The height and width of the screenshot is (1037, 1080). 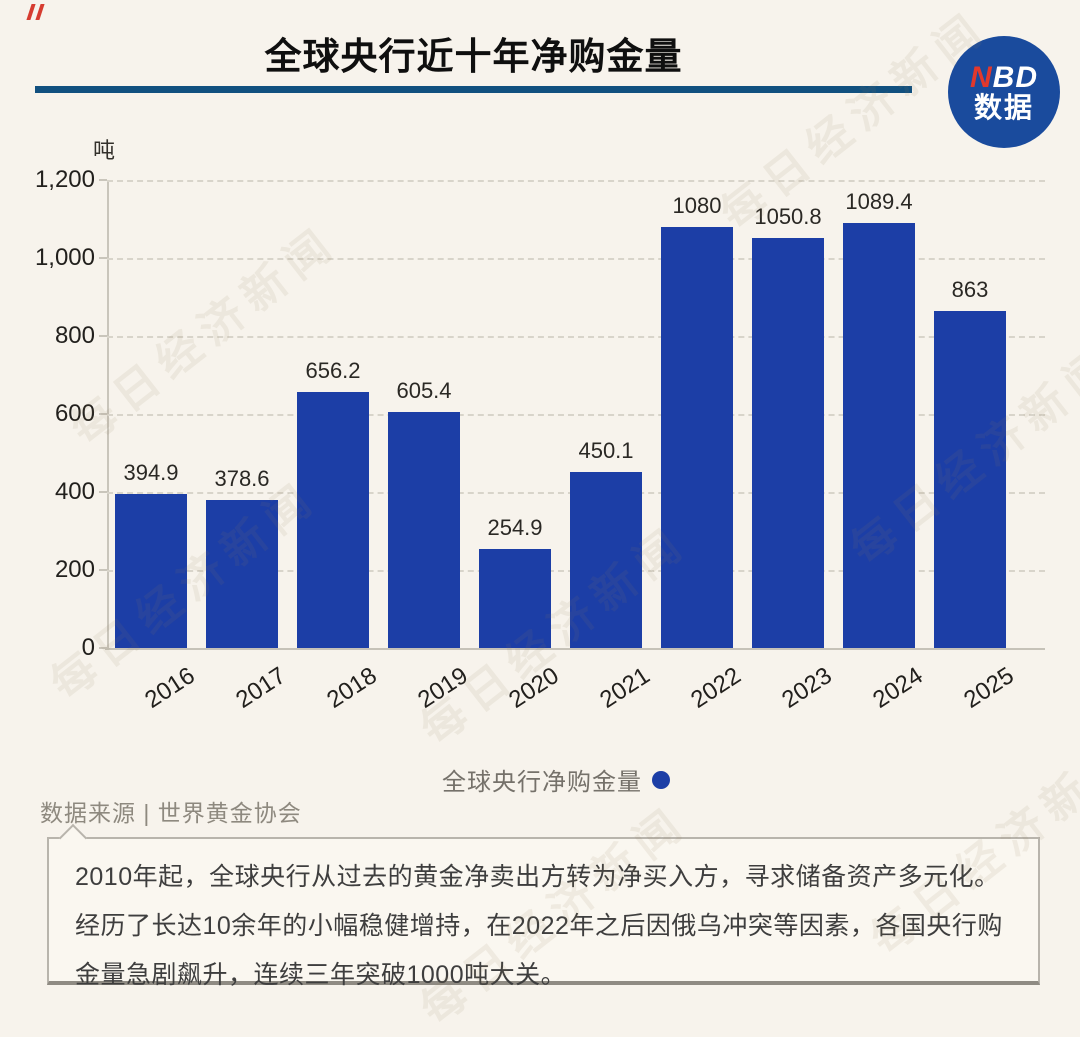 What do you see at coordinates (74, 413) in the screenshot?
I see `y-tick-label-600: 600` at bounding box center [74, 413].